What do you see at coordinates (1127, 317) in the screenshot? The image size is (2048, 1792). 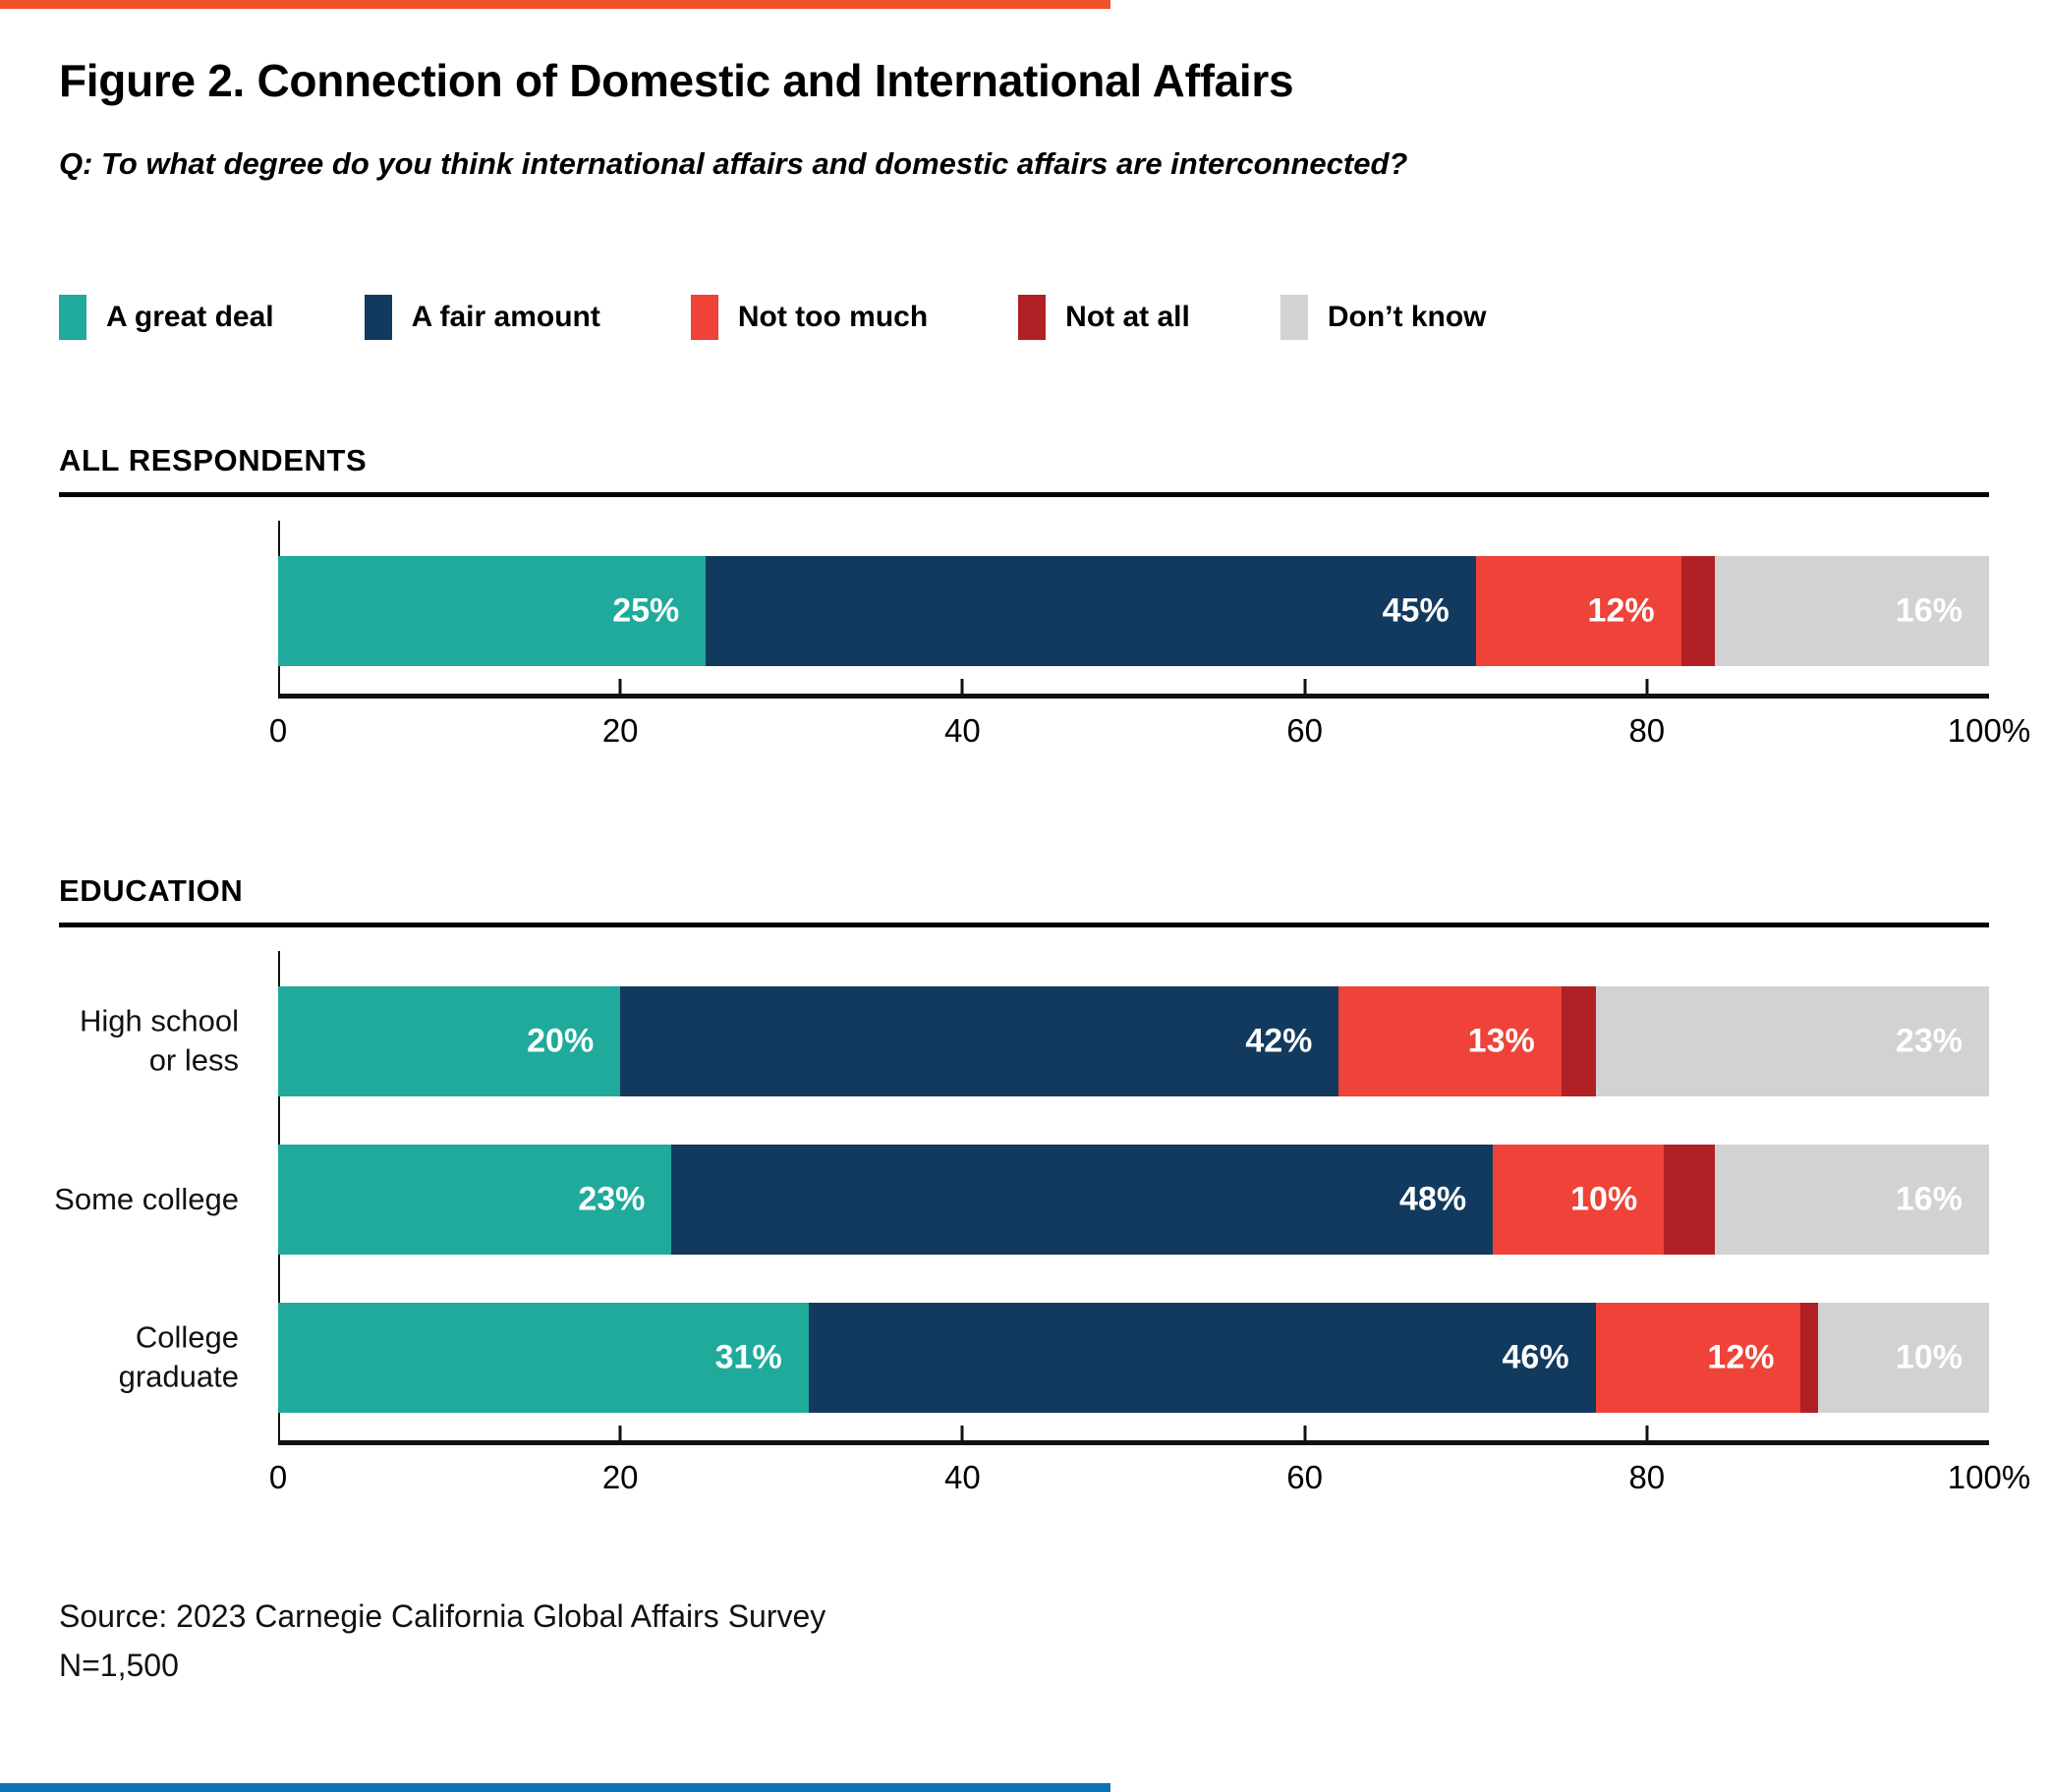 I see `legend-label: Not at all` at bounding box center [1127, 317].